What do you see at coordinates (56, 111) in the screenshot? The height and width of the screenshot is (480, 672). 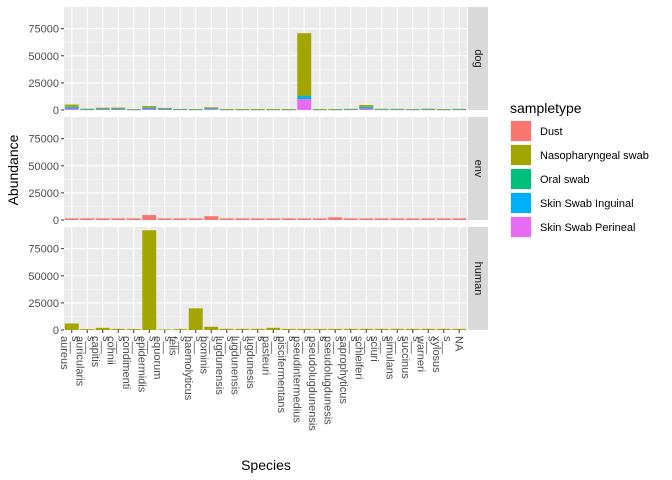 I see `y-tick-label: 0` at bounding box center [56, 111].